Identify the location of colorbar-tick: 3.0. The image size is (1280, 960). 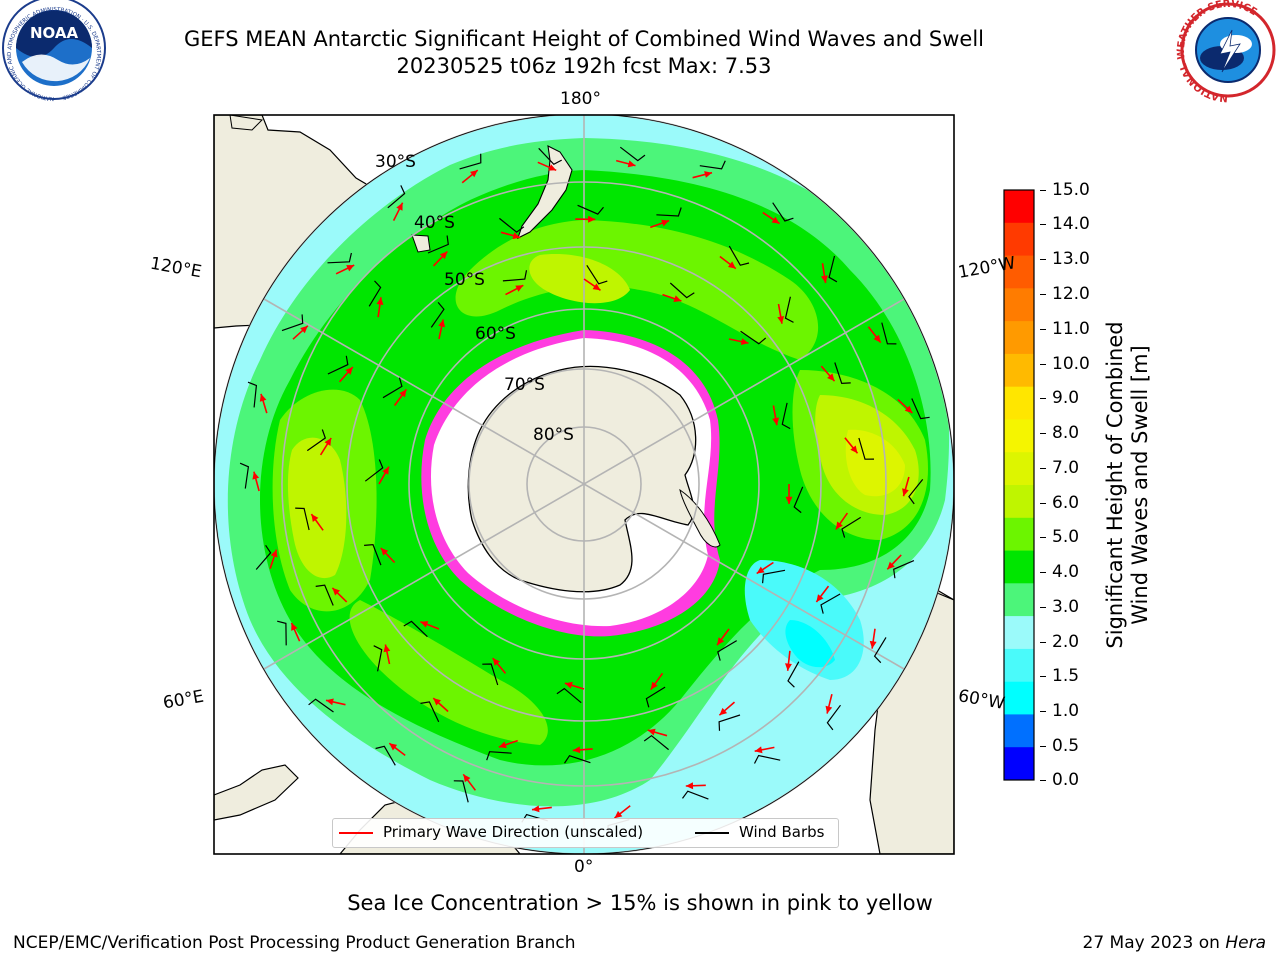
(1066, 607).